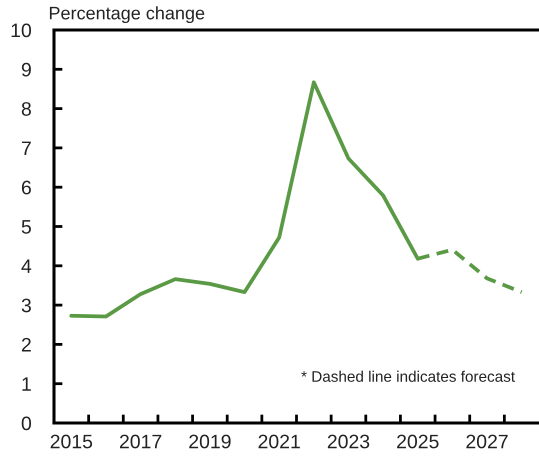  I want to click on x-tick-label: 2023, so click(349, 441).